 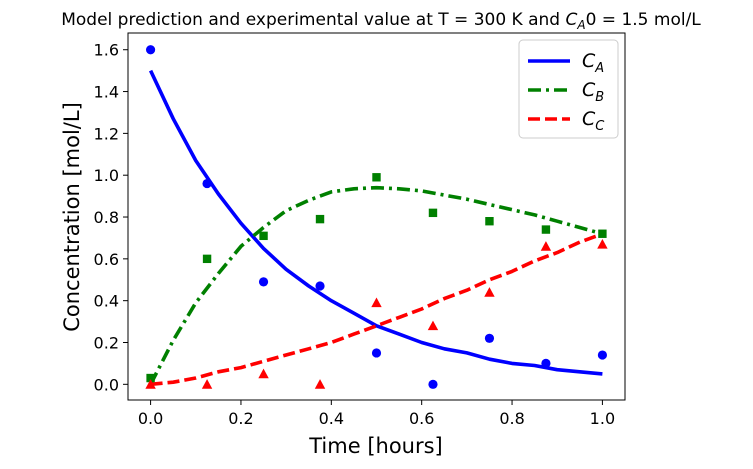 I want to click on x-tick-label: 0.6, so click(x=421, y=418).